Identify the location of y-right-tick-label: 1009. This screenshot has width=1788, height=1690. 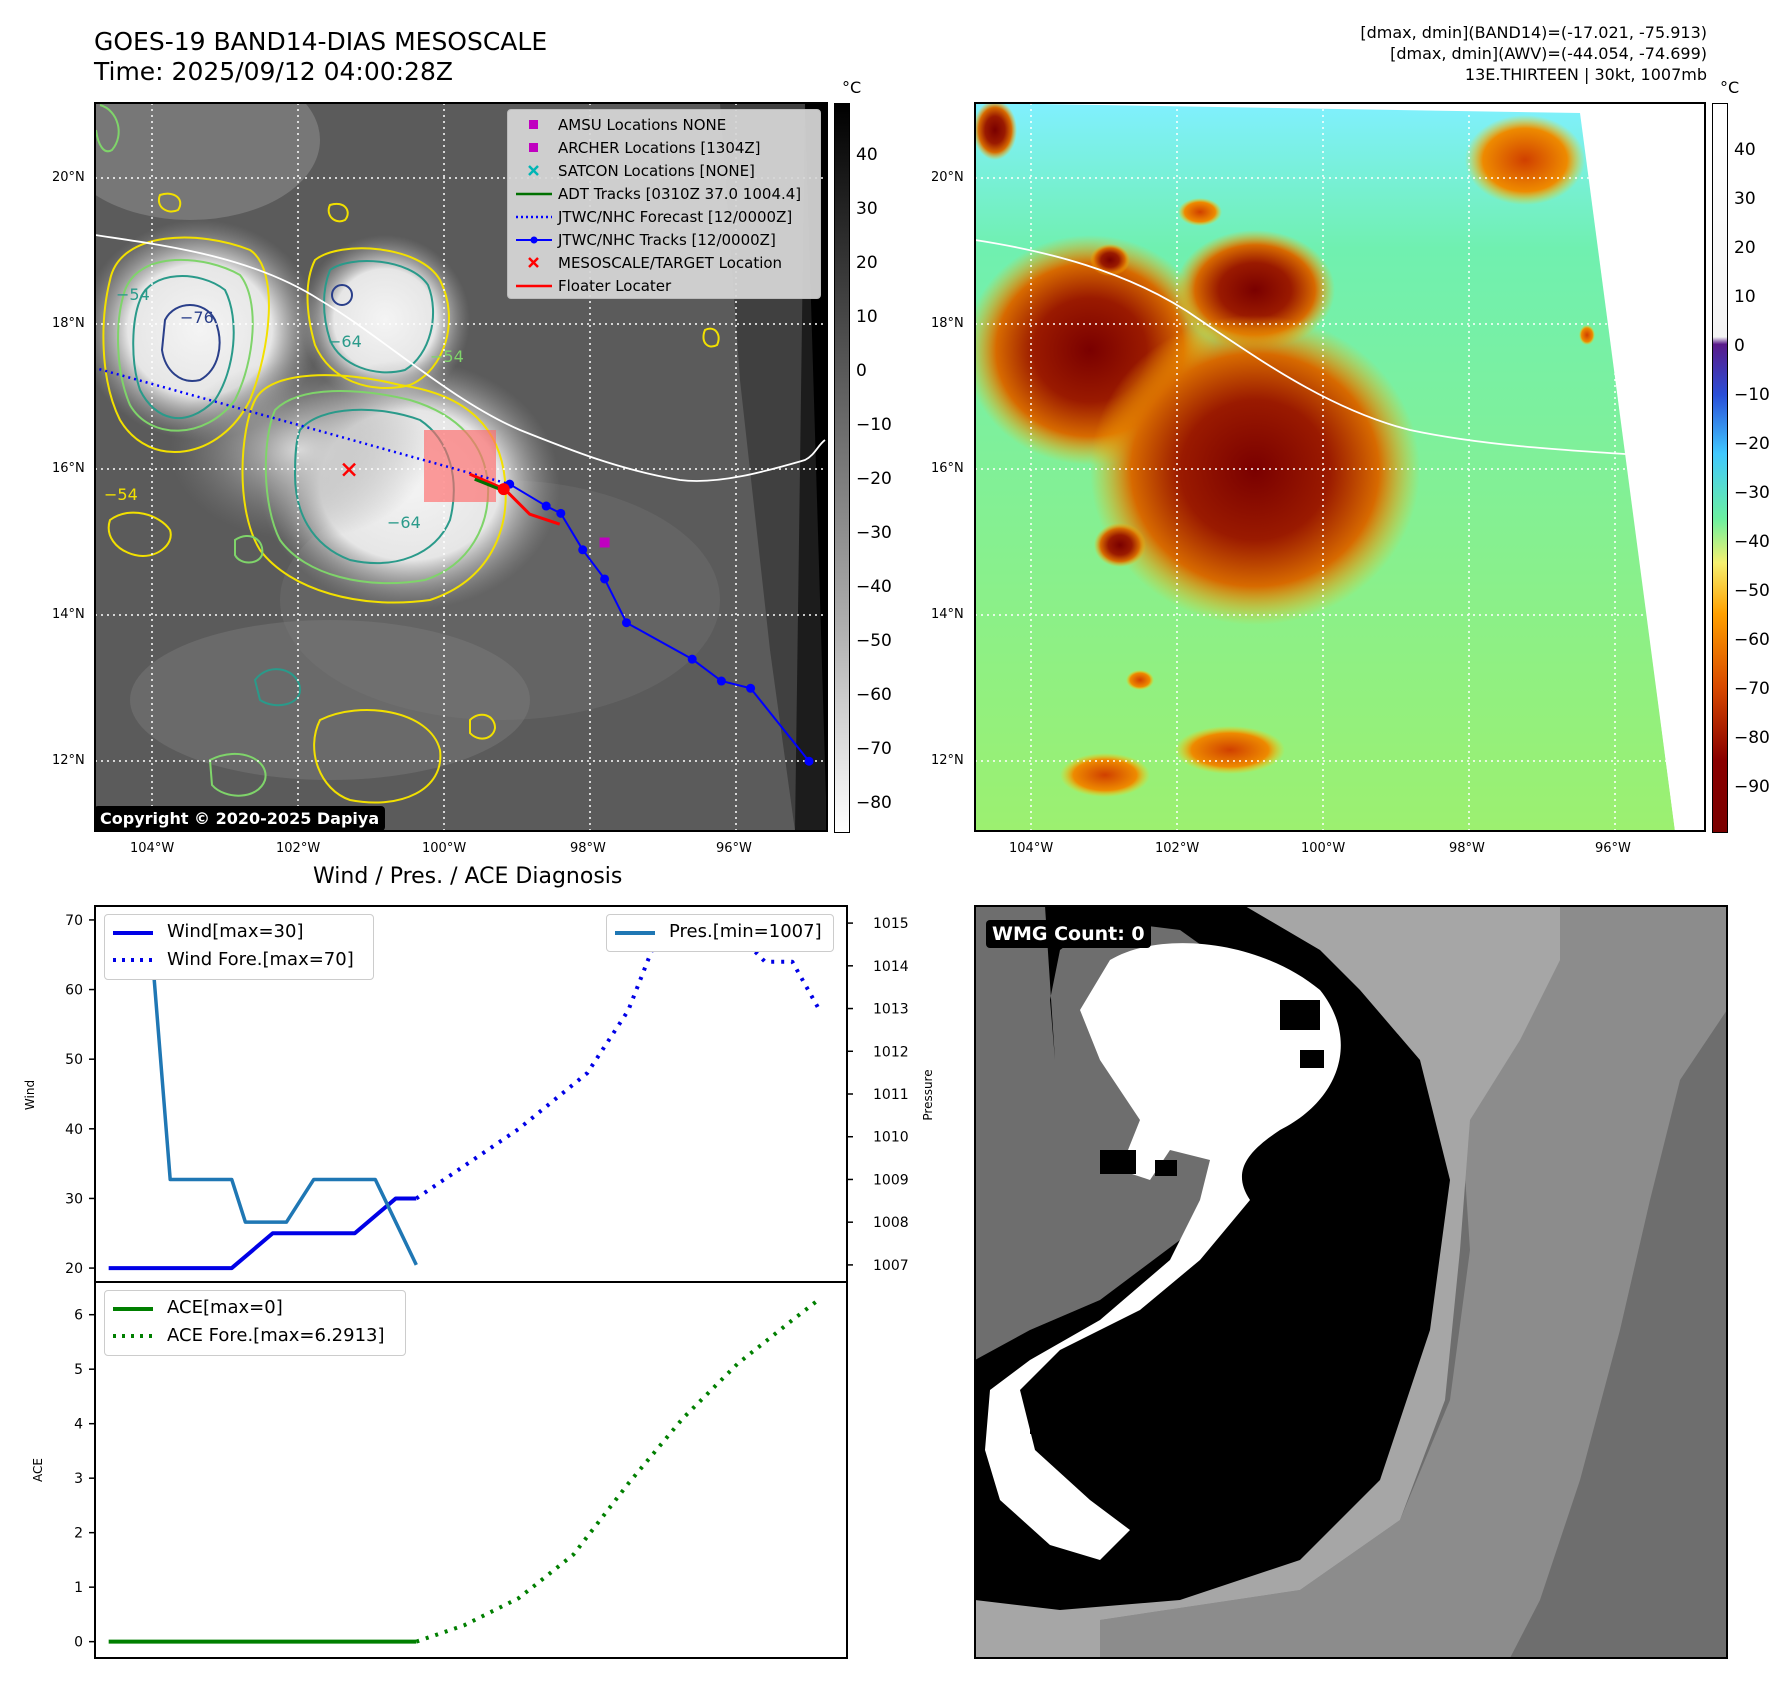
(891, 1180).